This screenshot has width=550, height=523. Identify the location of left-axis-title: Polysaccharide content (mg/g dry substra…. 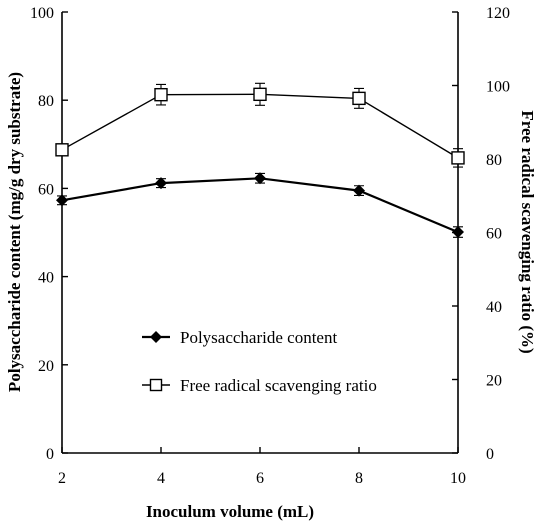
(14, 232).